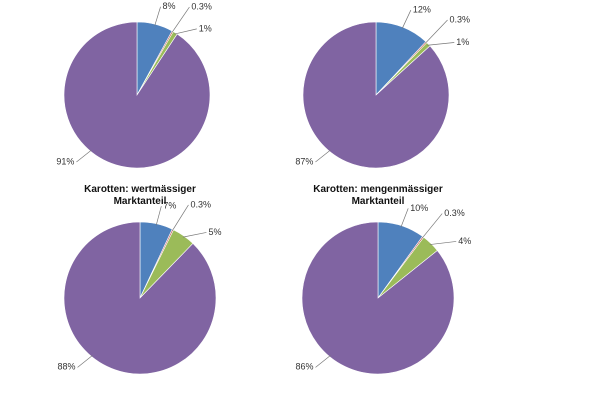 The image size is (606, 402). I want to click on data-label: 5%, so click(214, 232).